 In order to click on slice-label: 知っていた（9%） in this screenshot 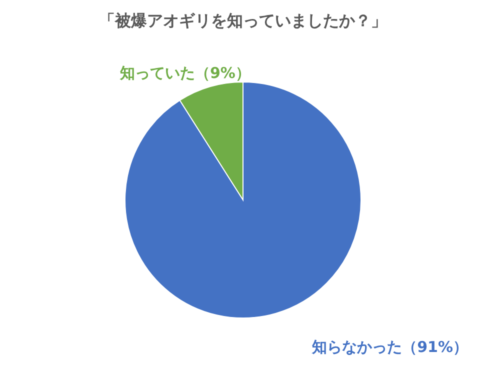, I will do `click(184, 73)`.